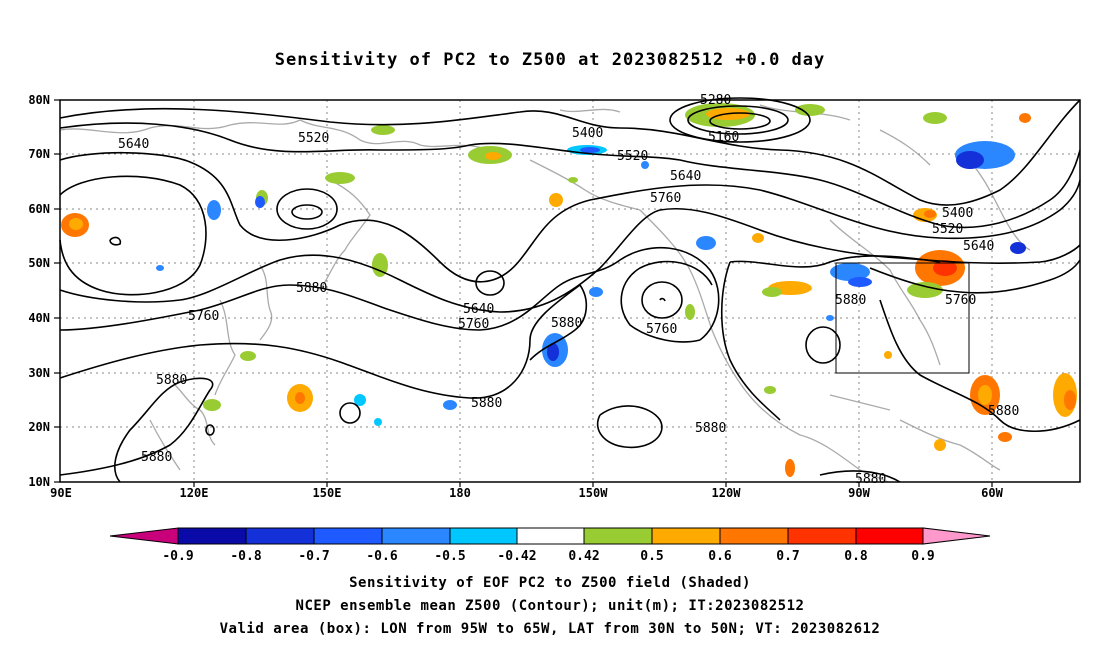 The image size is (1100, 650). I want to click on lat-label: 30N, so click(39, 373).